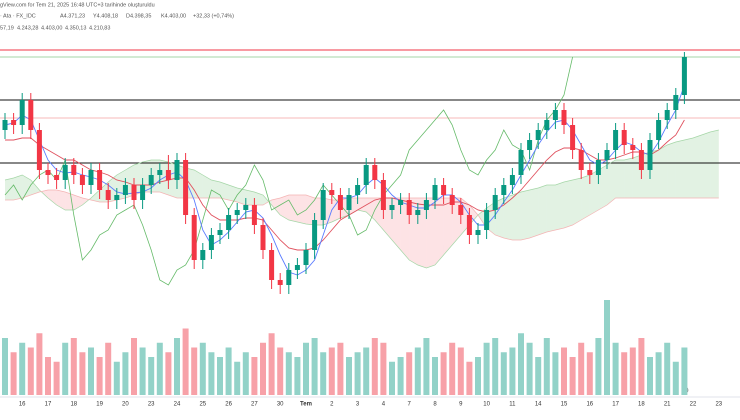 Image resolution: width=740 pixels, height=420 pixels. What do you see at coordinates (693, 405) in the screenshot?
I see `x-tick-label: 22` at bounding box center [693, 405].